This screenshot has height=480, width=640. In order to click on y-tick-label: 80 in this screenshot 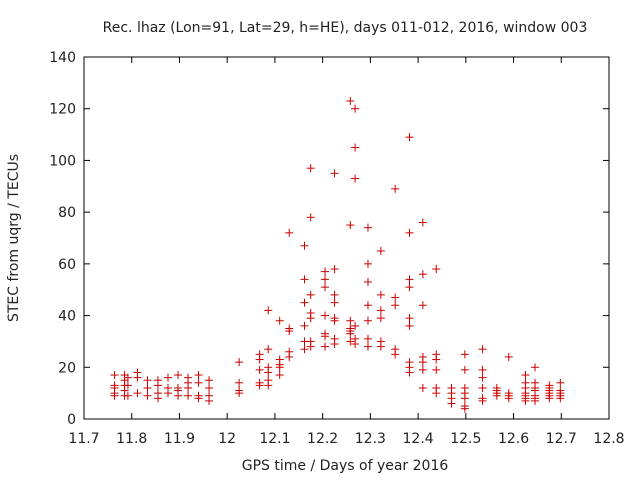, I will do `click(67, 213)`.